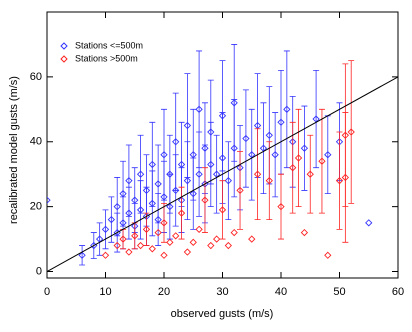  What do you see at coordinates (36, 142) in the screenshot?
I see `y-tick-label: 40` at bounding box center [36, 142].